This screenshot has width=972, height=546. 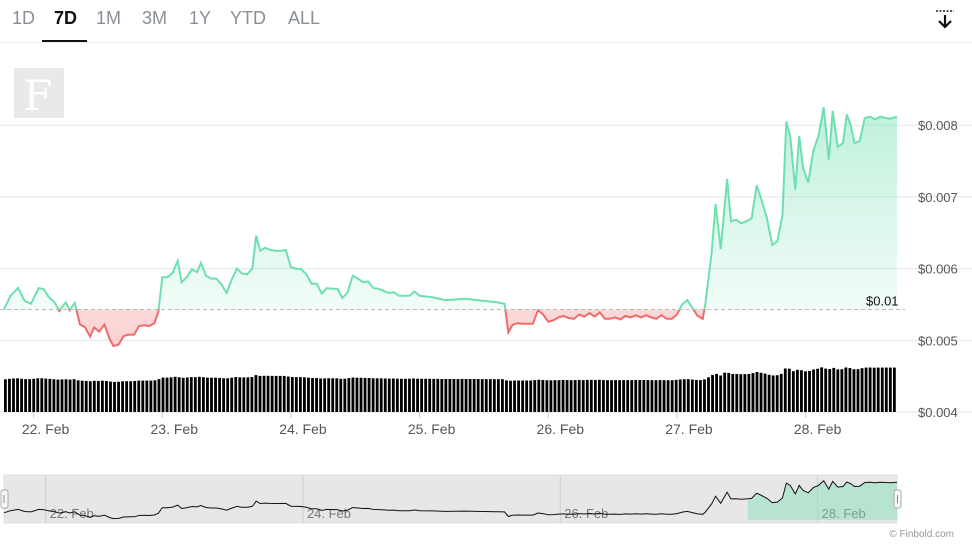 What do you see at coordinates (561, 429) in the screenshot?
I see `x-tick-label: 26. Feb` at bounding box center [561, 429].